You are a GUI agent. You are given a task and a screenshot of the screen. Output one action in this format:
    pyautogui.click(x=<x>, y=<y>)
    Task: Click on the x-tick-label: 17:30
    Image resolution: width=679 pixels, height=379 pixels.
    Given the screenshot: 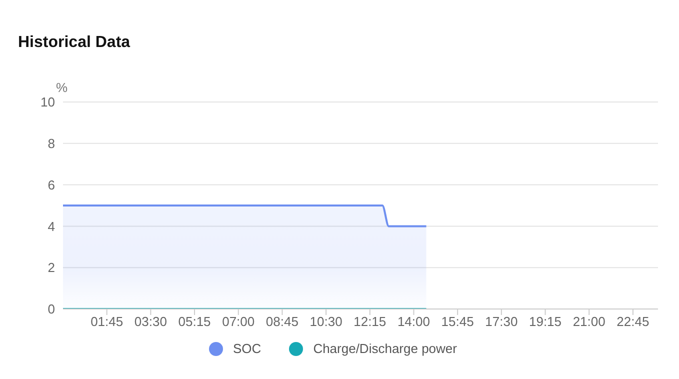 What is the action you would take?
    pyautogui.click(x=501, y=322)
    